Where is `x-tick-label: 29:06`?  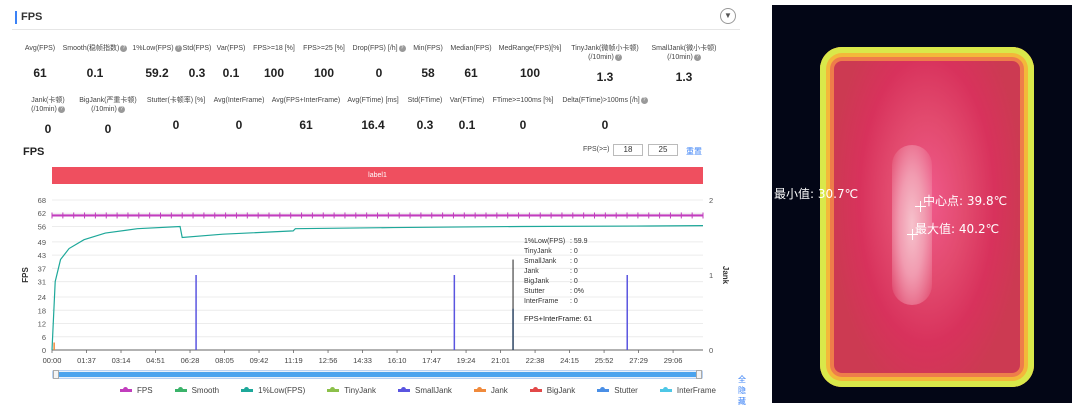 x-tick-label: 29:06 is located at coordinates (673, 360).